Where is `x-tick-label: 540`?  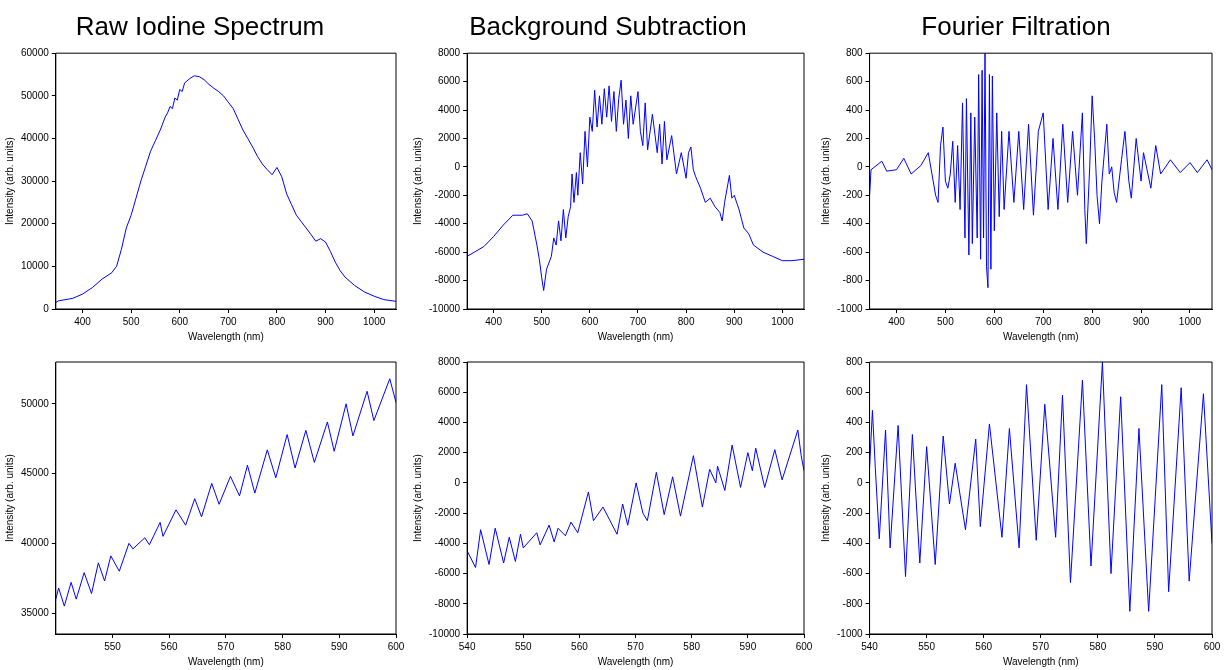
x-tick-label: 540 is located at coordinates (870, 646).